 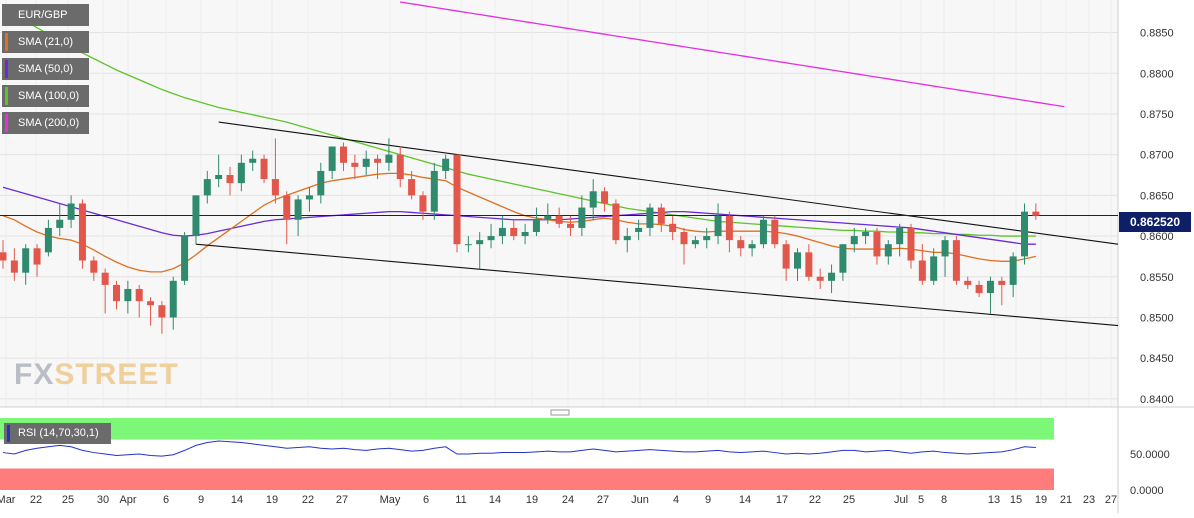 What do you see at coordinates (6, 69) in the screenshot?
I see `sma50-swatch-icon` at bounding box center [6, 69].